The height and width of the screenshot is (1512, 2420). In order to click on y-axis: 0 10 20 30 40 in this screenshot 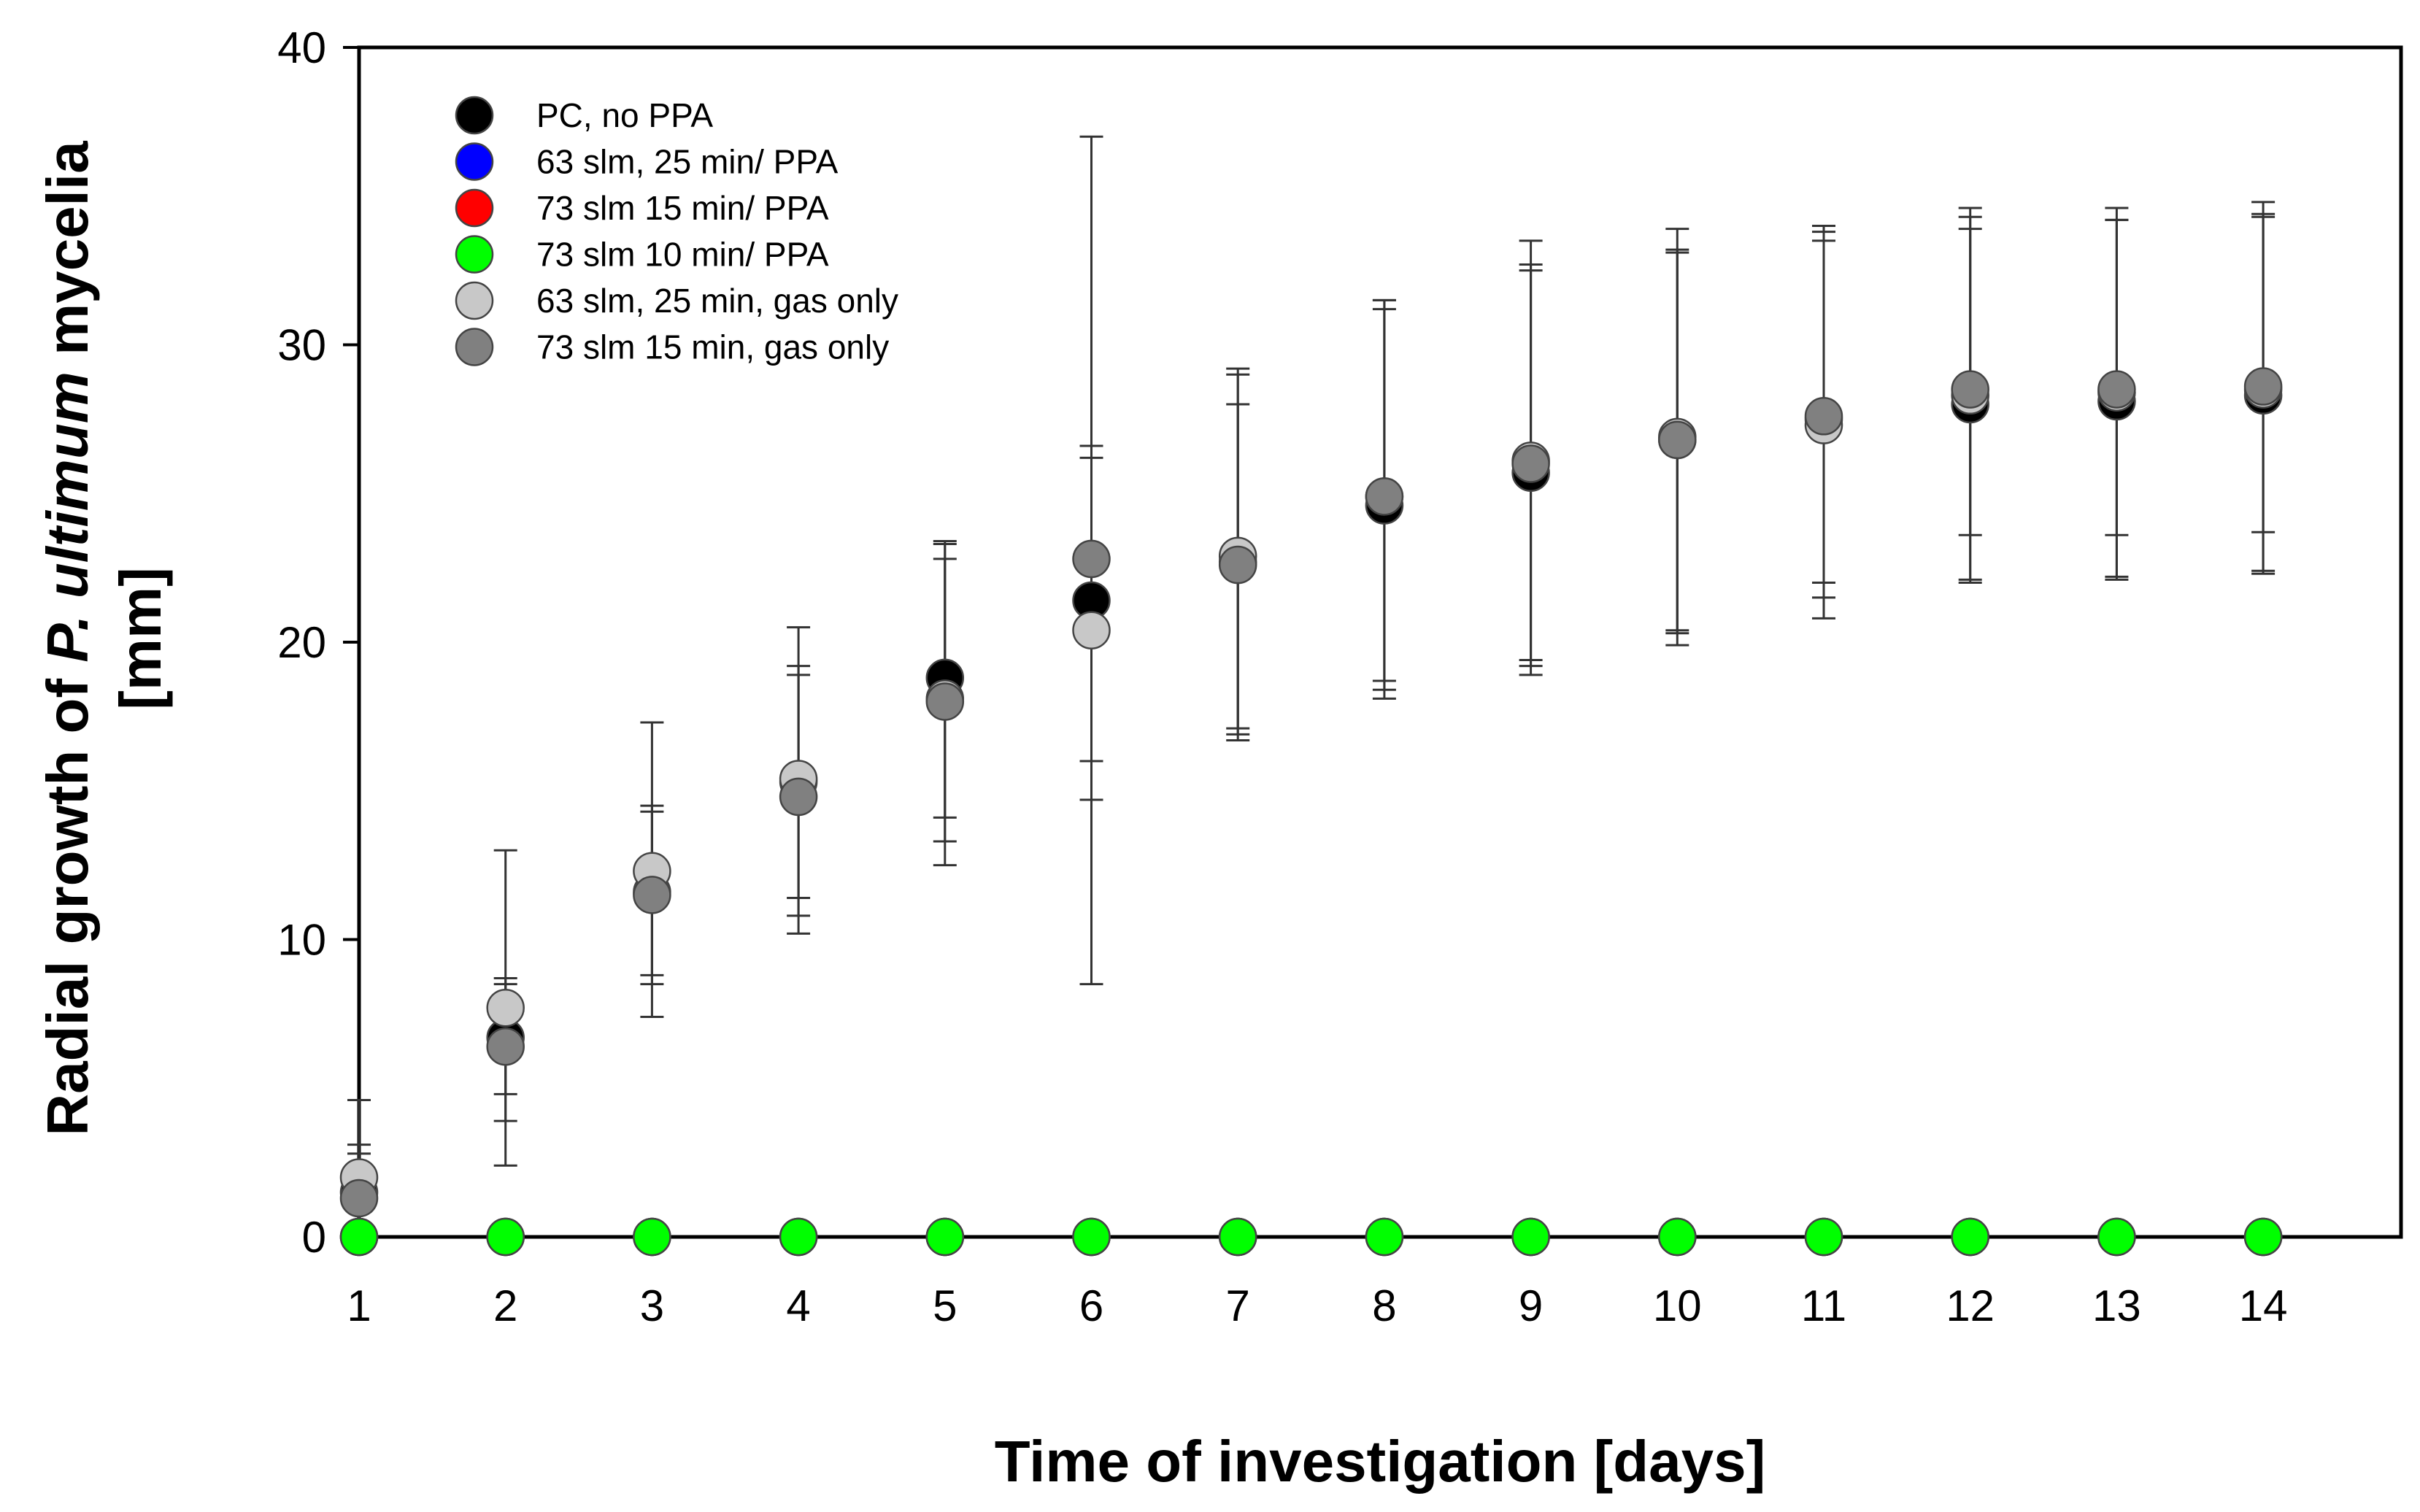, I will do `click(318, 642)`.